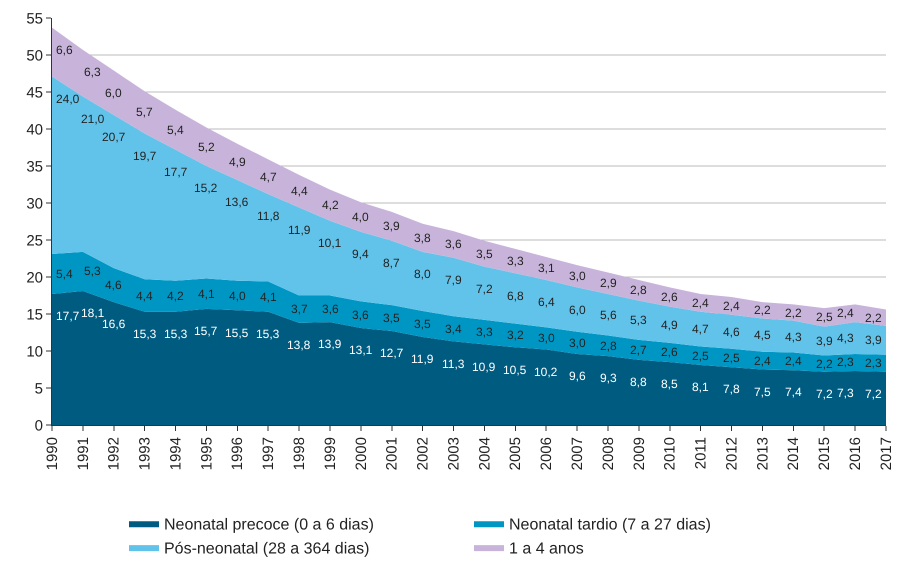 The image size is (905, 575). I want to click on data-label: 5,3, so click(93, 271).